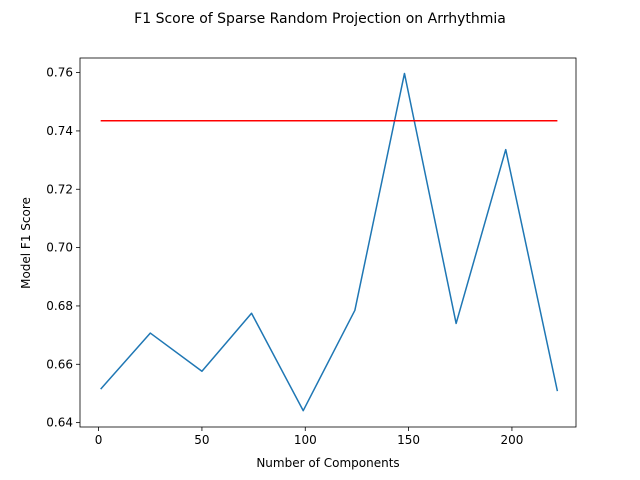  What do you see at coordinates (59, 248) in the screenshot?
I see `y-tick-label: 0.70` at bounding box center [59, 248].